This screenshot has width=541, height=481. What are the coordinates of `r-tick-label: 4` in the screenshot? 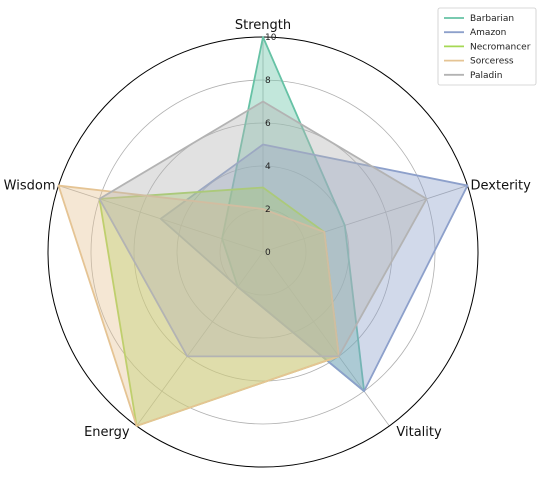 It's located at (268, 167).